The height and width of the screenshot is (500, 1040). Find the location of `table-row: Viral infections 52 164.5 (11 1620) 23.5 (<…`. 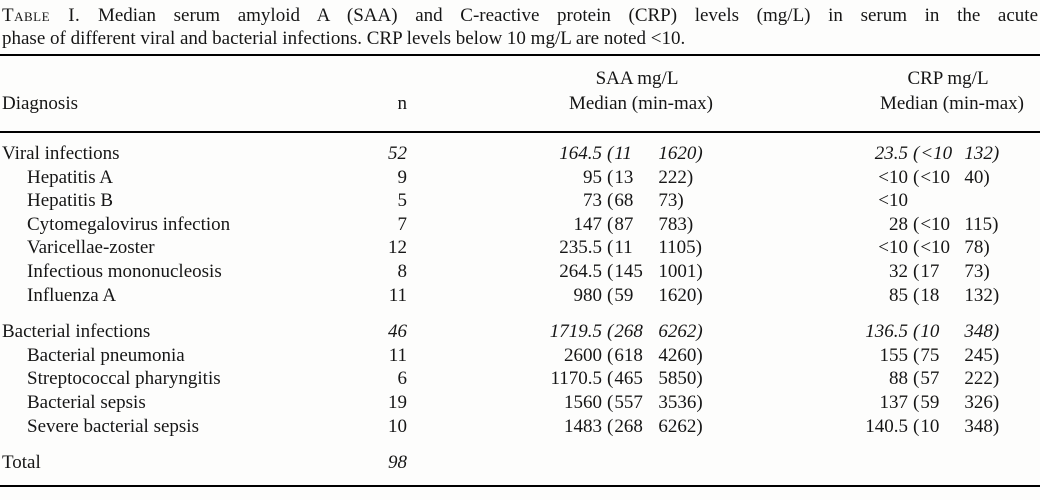

table-row: Viral infections 52 164.5 (11 1620) 23.5 (<… is located at coordinates (520, 154).